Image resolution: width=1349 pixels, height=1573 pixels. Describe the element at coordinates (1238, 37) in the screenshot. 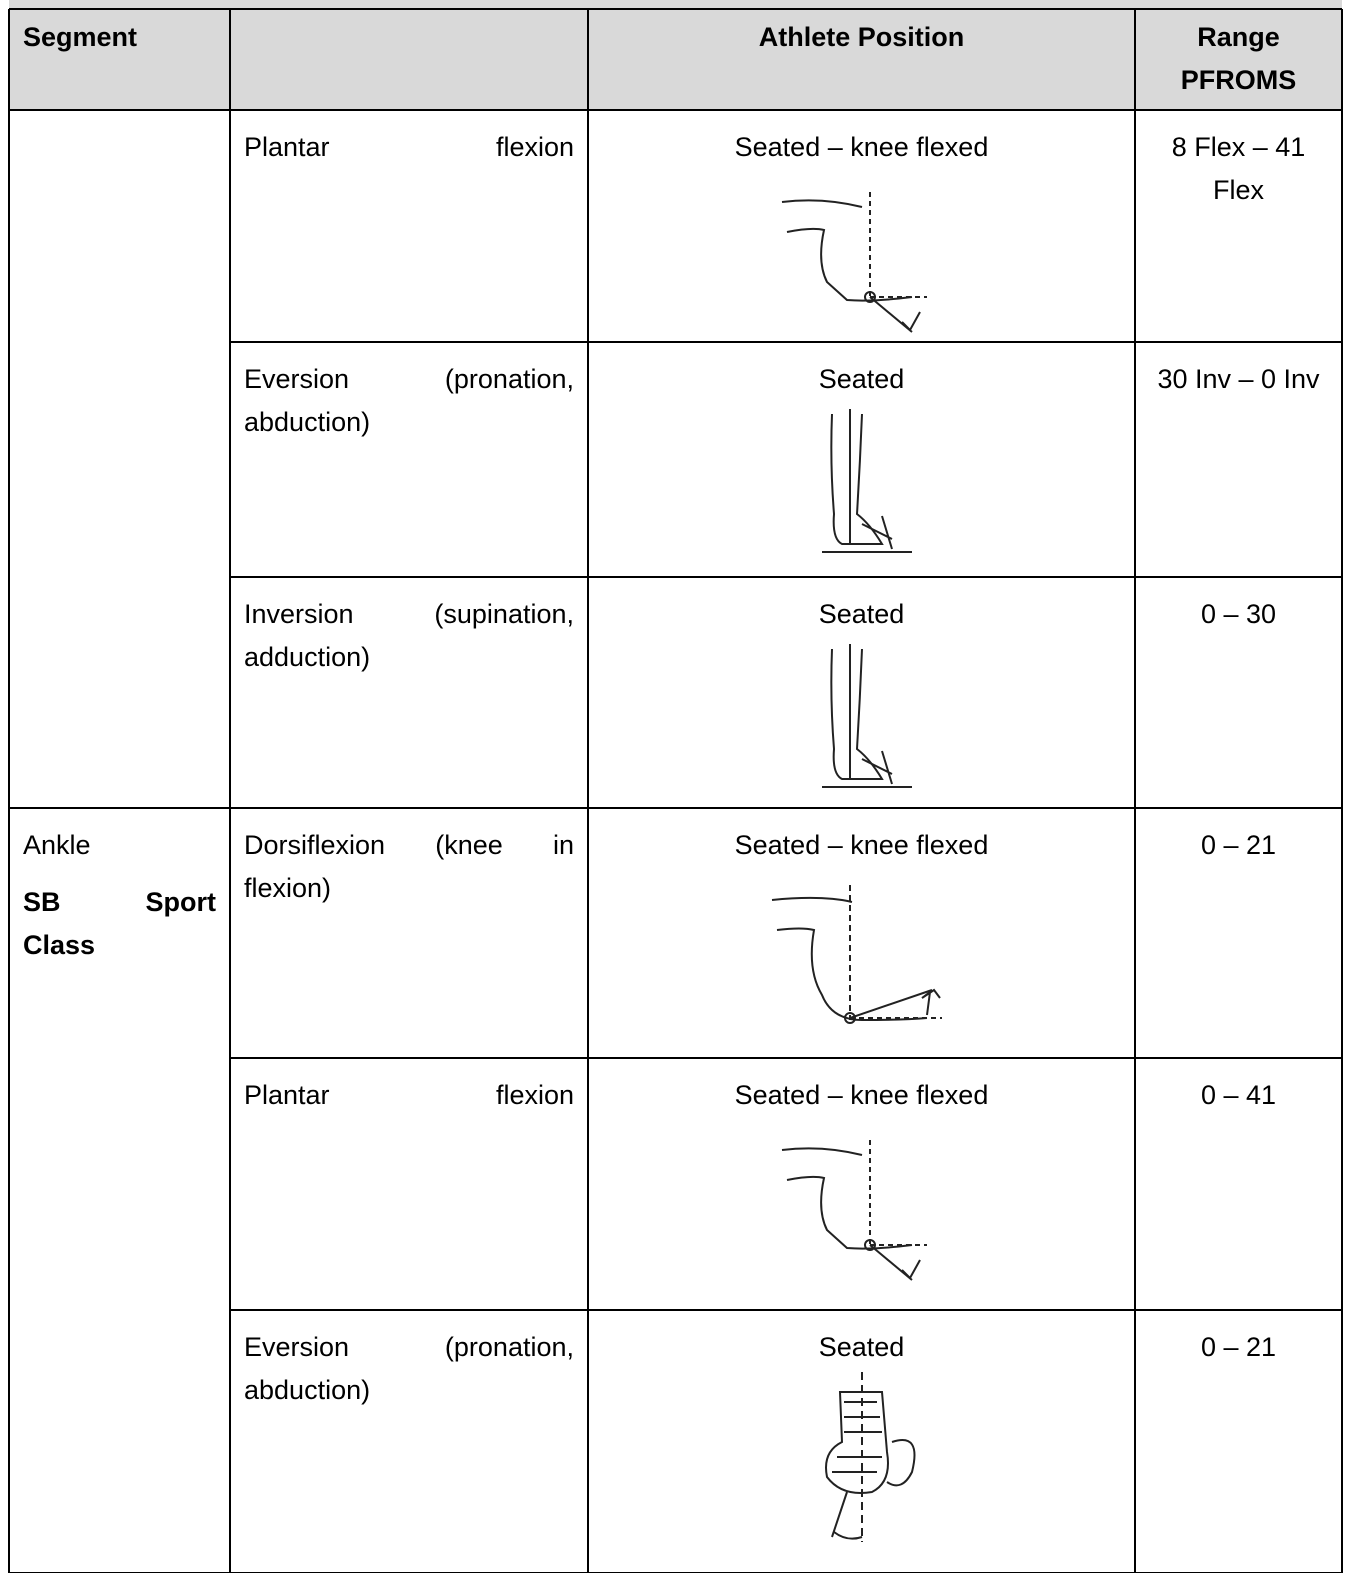

I see `header-text: Range` at that location.